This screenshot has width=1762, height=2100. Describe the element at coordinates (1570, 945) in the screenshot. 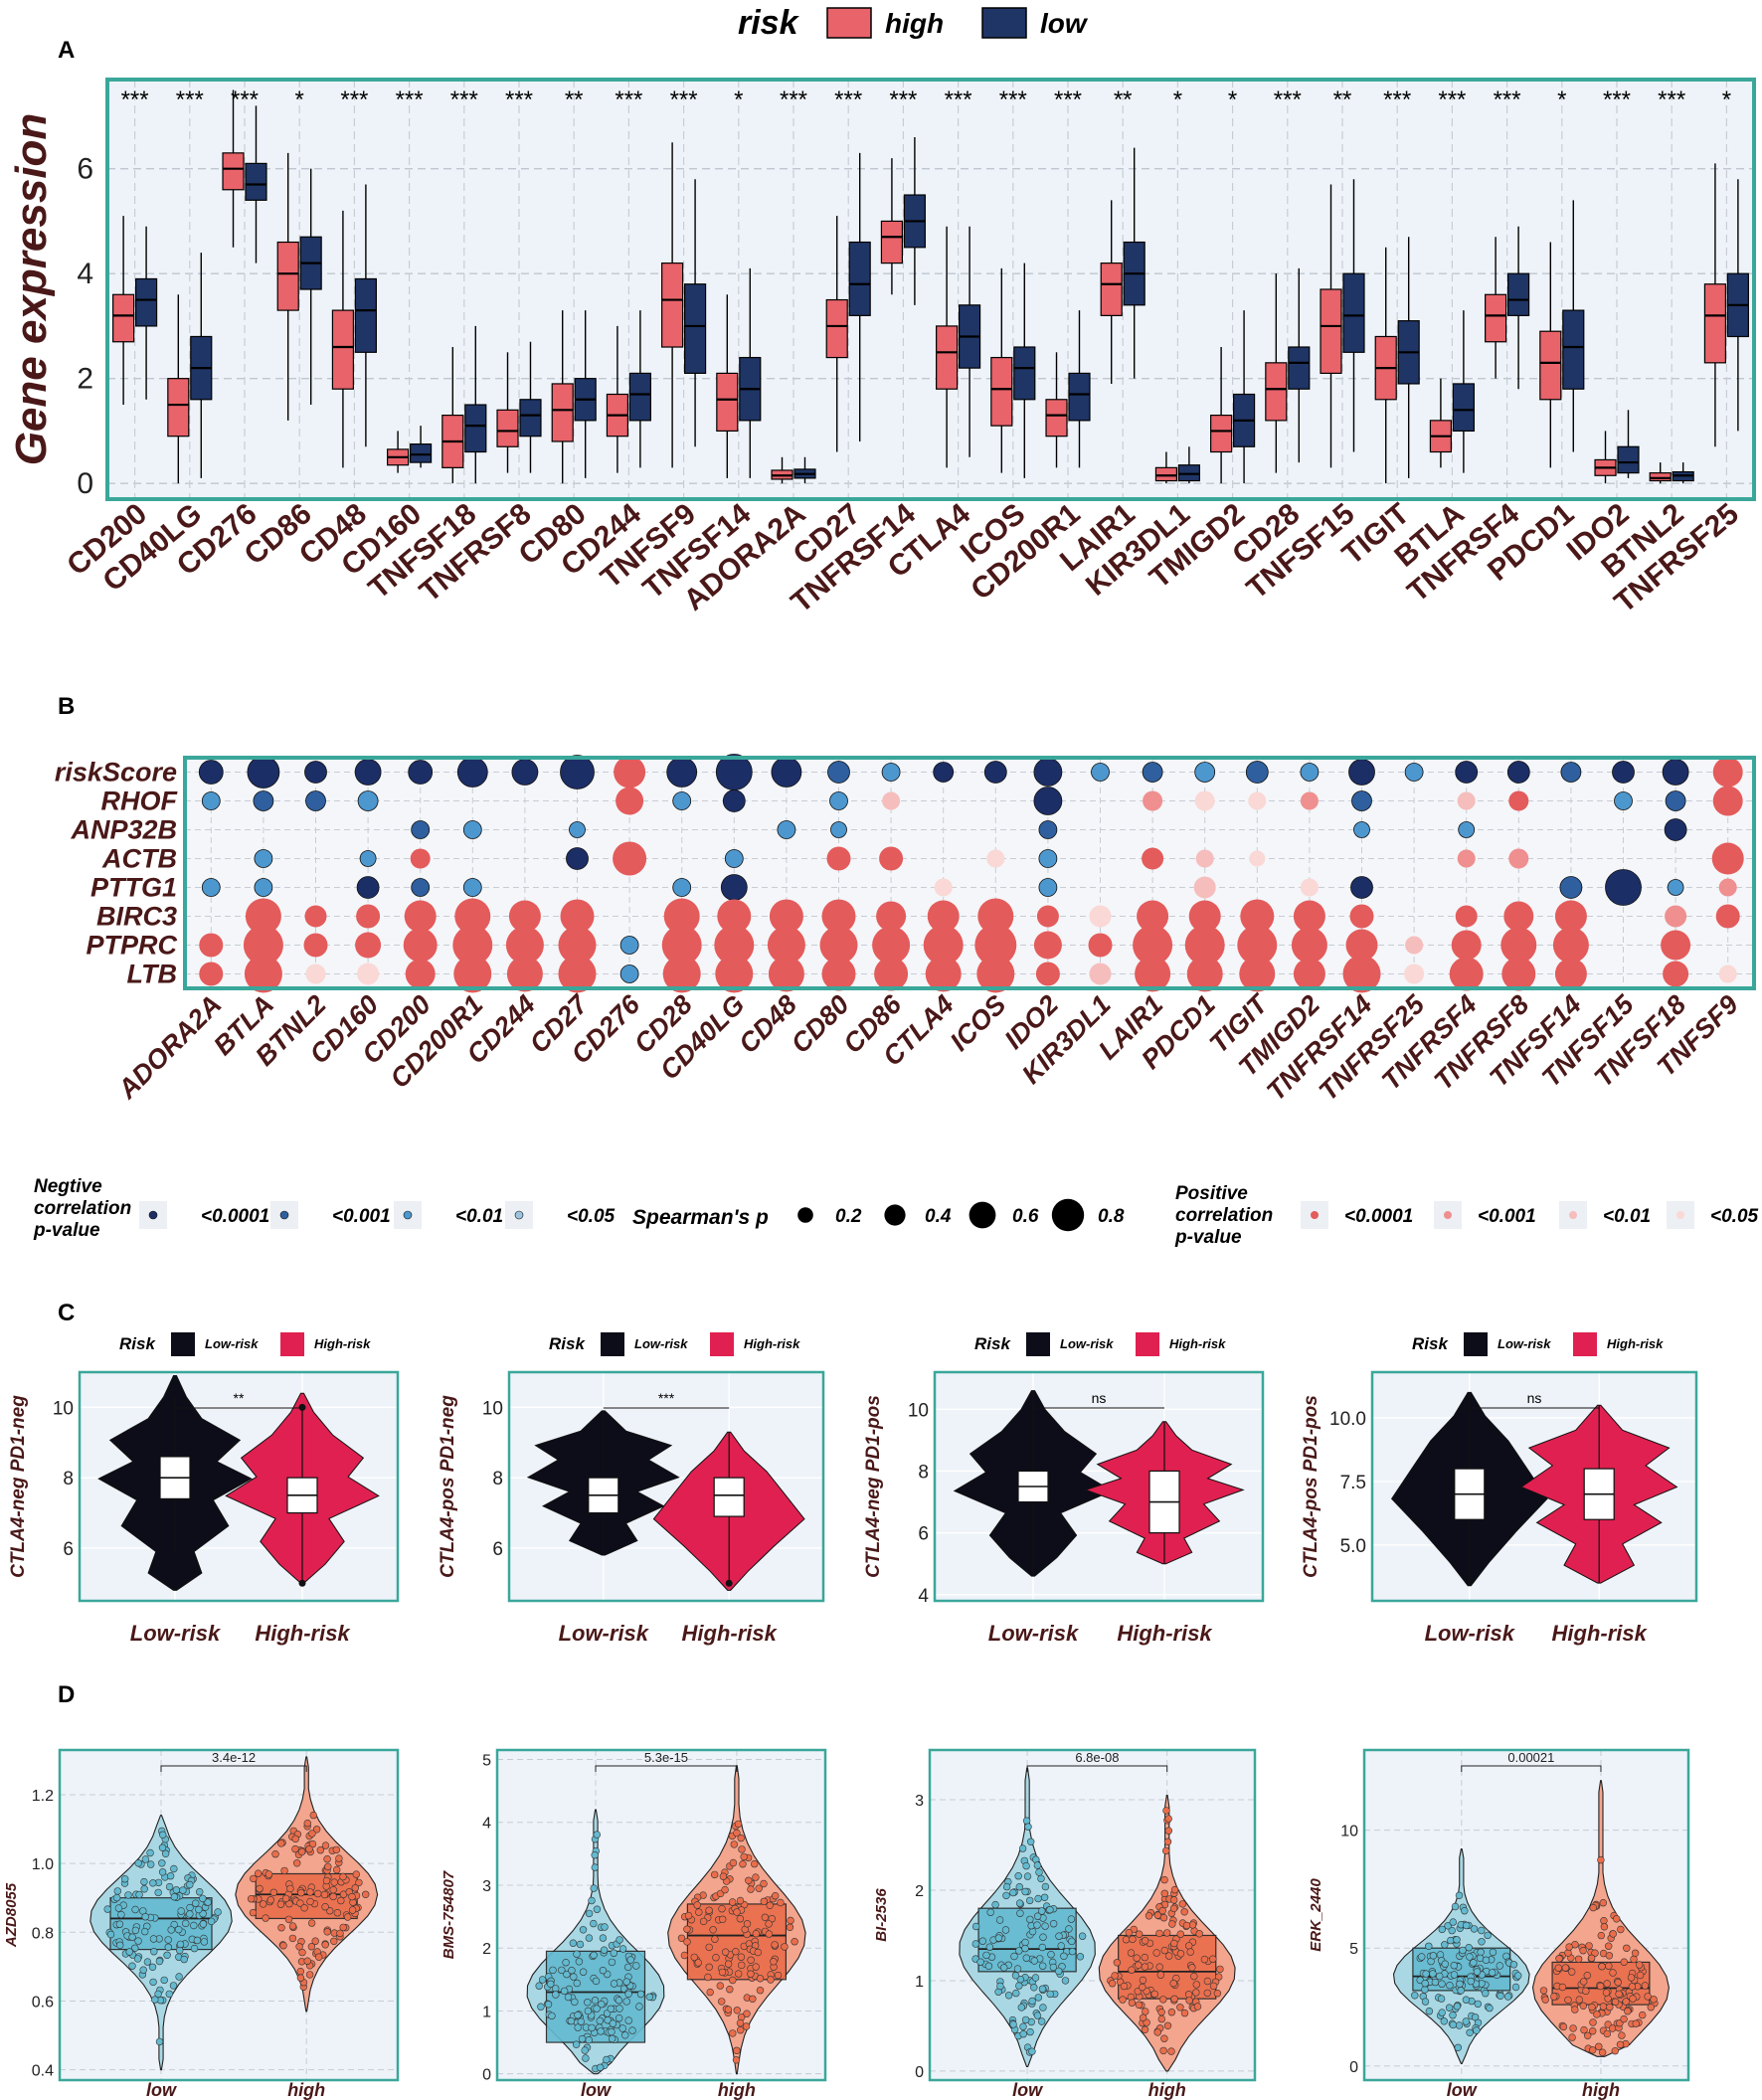

I see `dot-PTPRC-TNFSF14` at that location.